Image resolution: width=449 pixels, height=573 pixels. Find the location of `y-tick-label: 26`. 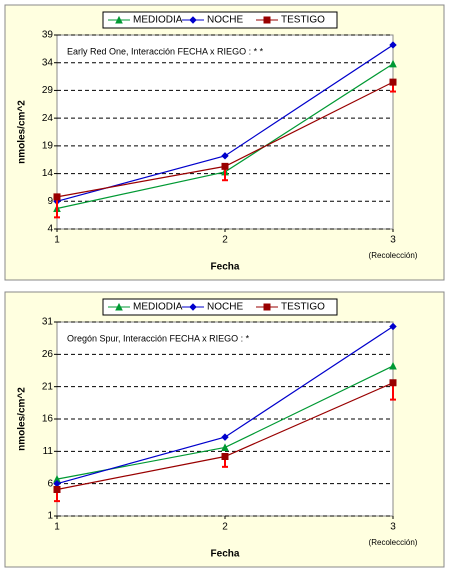

y-tick-label: 26 is located at coordinates (48, 354).